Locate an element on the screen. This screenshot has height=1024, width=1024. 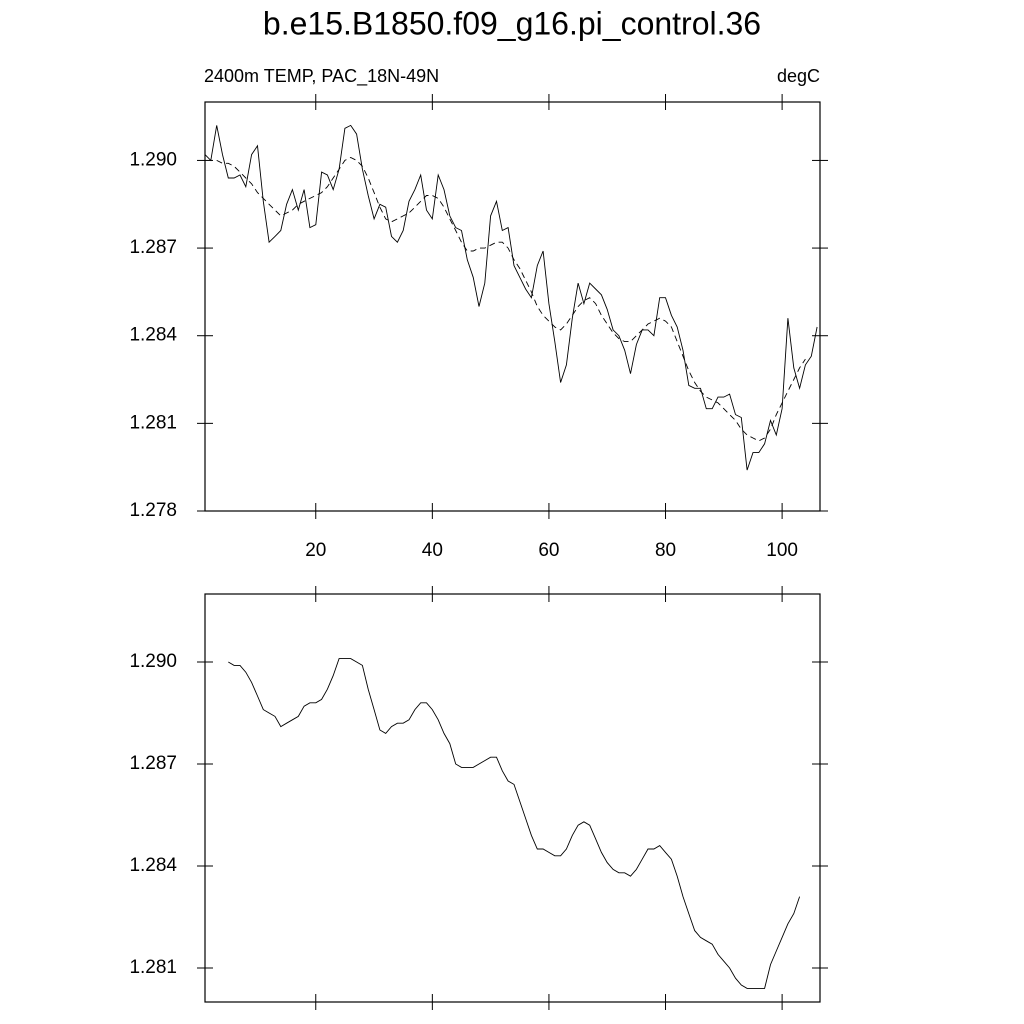
x-tick-label: 60 is located at coordinates (548, 550).